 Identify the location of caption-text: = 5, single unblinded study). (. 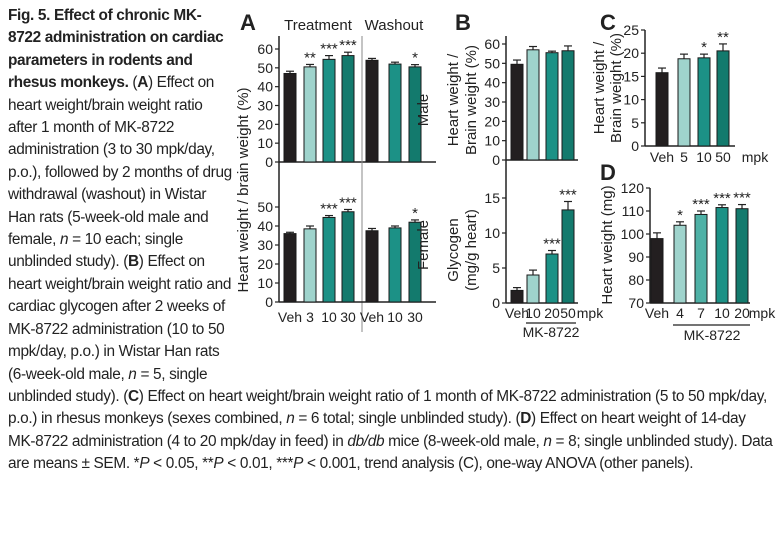
(108, 385).